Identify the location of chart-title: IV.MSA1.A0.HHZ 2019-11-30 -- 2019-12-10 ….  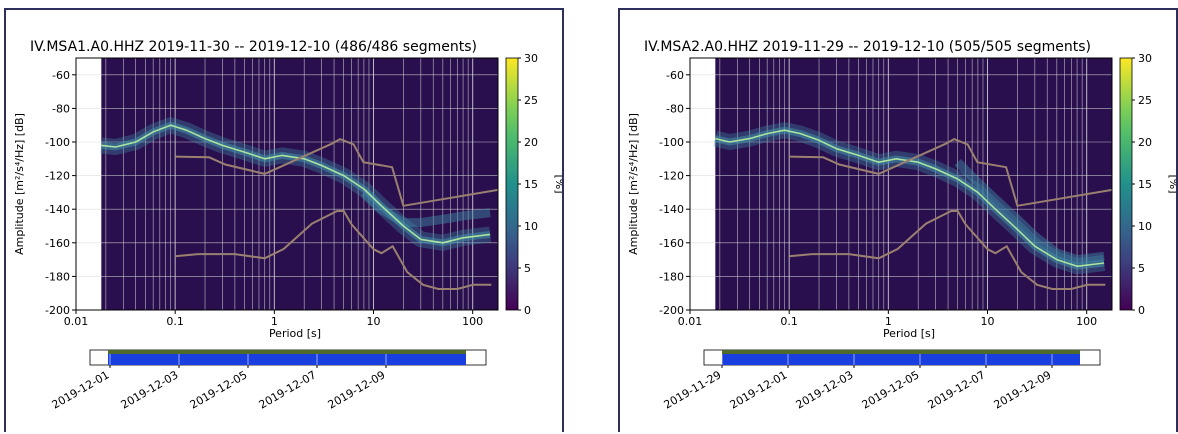
(253, 47).